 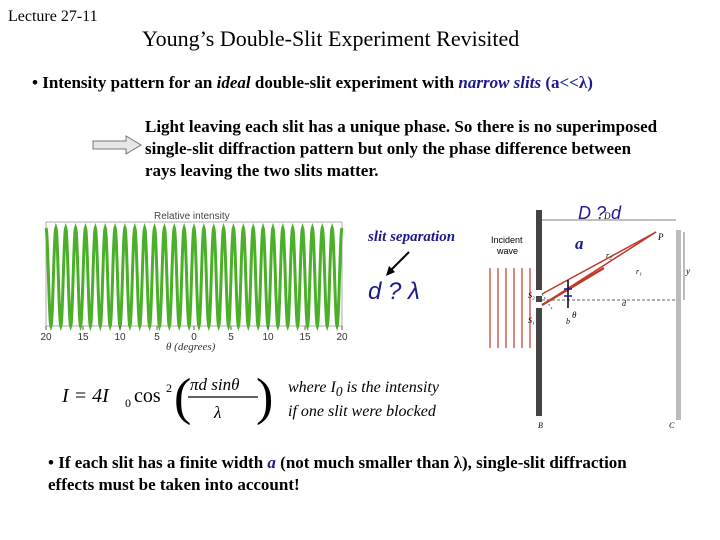 What do you see at coordinates (214, 384) in the screenshot?
I see `formula-numerator: πd sinθ` at bounding box center [214, 384].